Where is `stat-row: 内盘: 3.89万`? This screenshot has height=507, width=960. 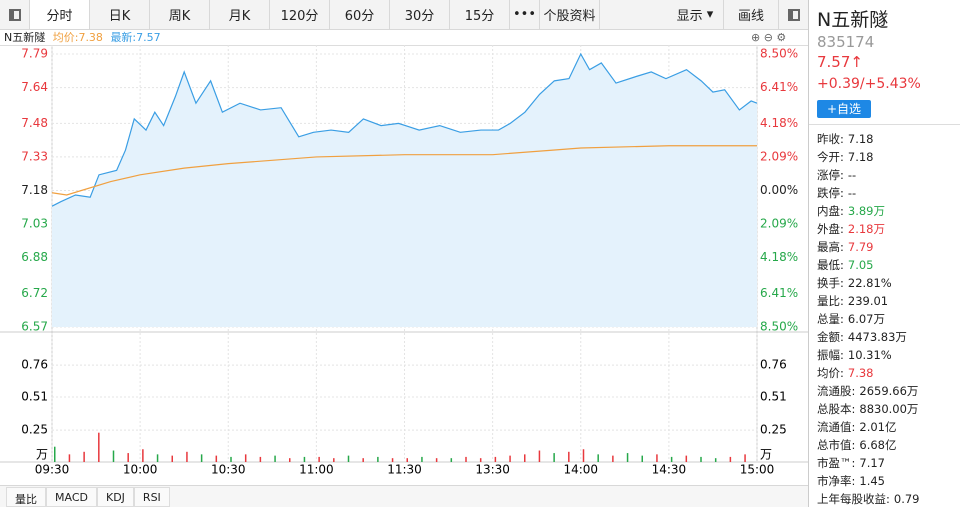
stat-row: 内盘: 3.89万 is located at coordinates (851, 211).